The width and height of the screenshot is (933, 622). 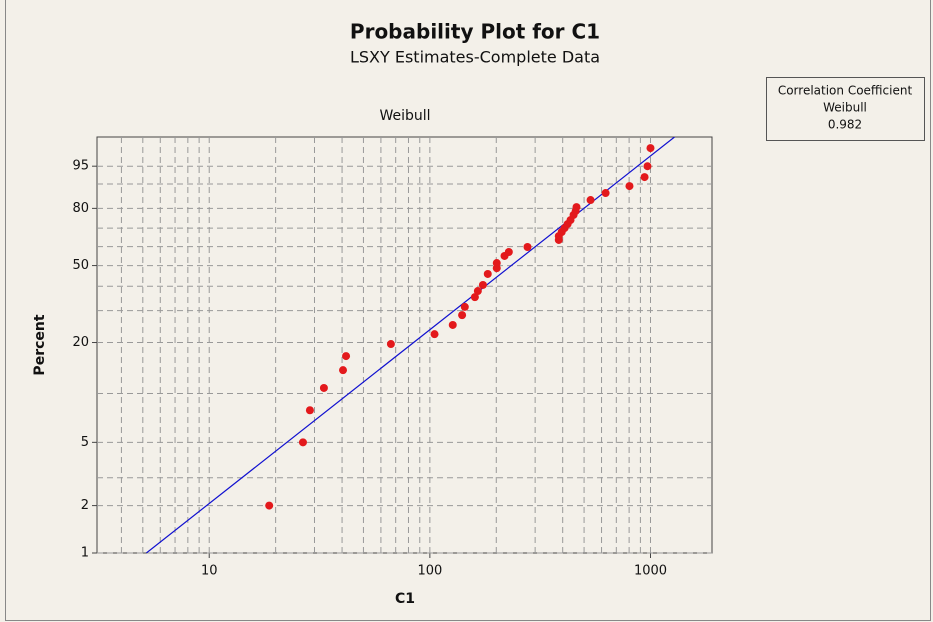 I want to click on y-tick-label: 80, so click(x=80, y=208).